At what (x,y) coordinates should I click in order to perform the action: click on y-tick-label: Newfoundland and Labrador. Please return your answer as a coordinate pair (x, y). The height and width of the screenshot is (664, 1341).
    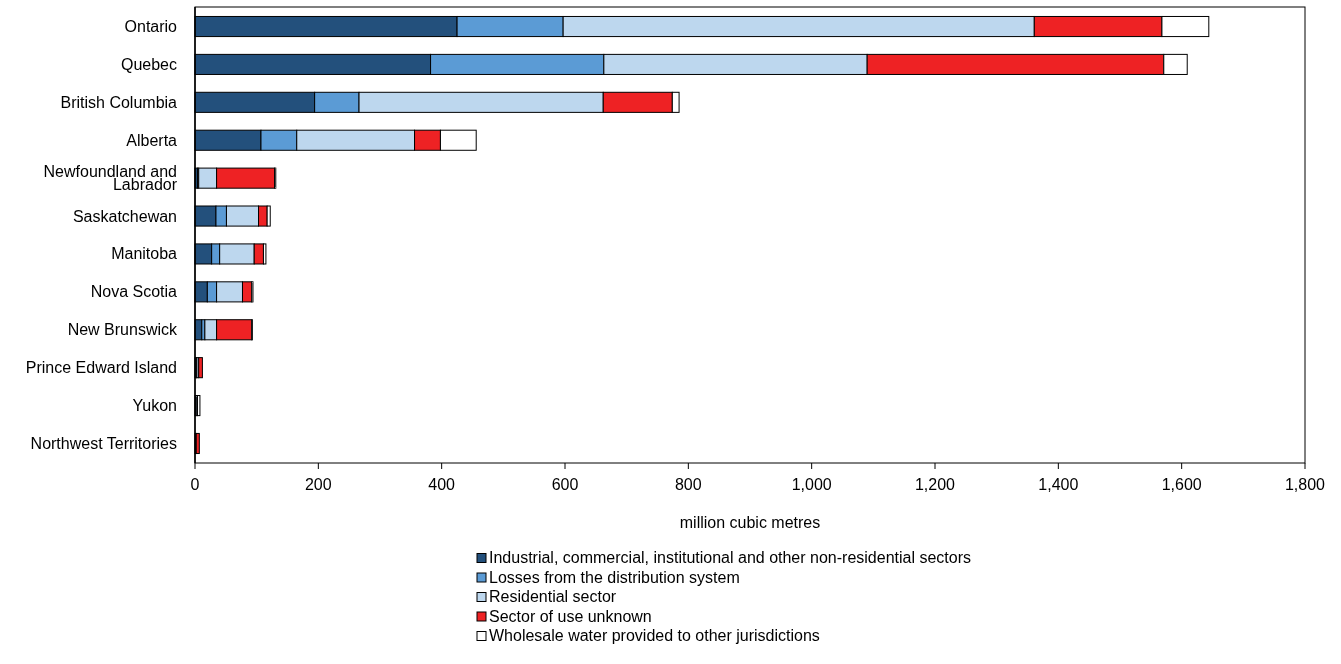
    Looking at the image, I should click on (110, 178).